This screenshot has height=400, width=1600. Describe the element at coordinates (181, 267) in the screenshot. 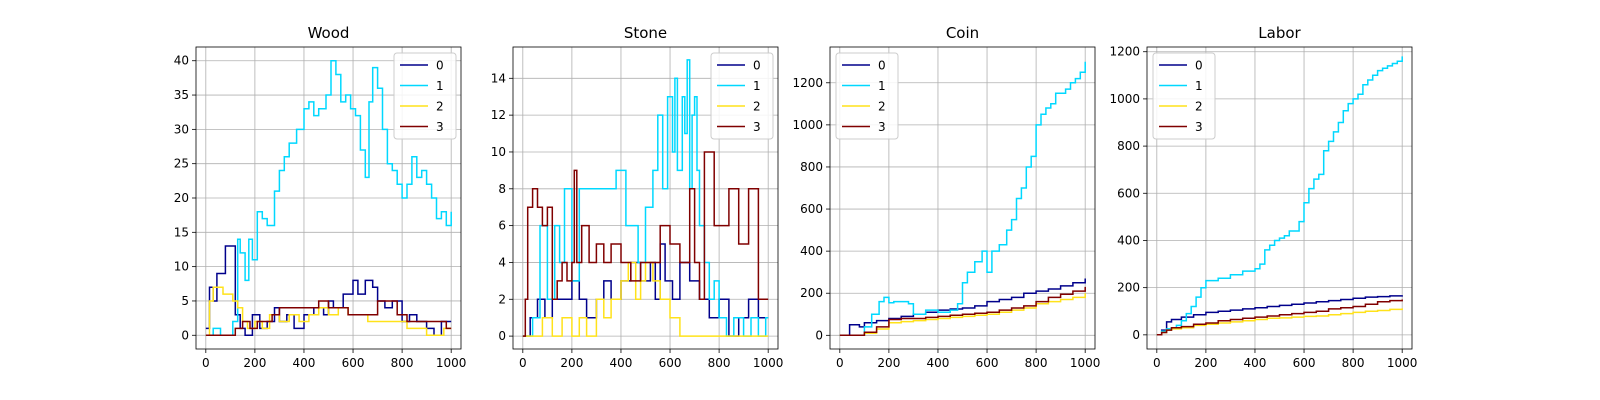

I see `y-tick-label-2: 10` at that location.